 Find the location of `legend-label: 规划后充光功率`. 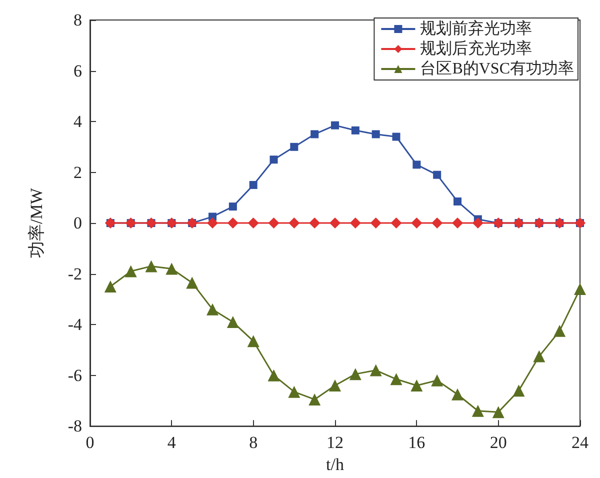

legend-label: 规划后充光功率 is located at coordinates (476, 49).